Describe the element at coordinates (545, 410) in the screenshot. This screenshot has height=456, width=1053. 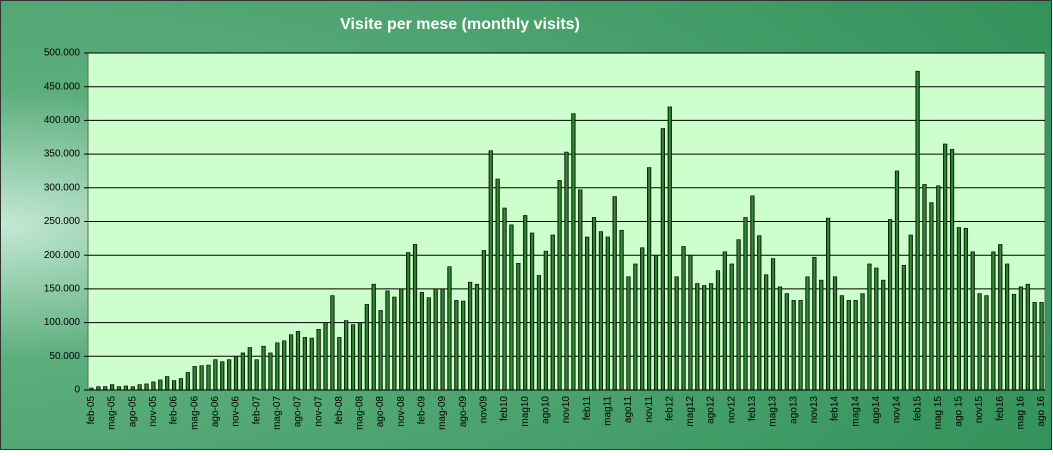
I see `x-tick-label: ago10` at that location.